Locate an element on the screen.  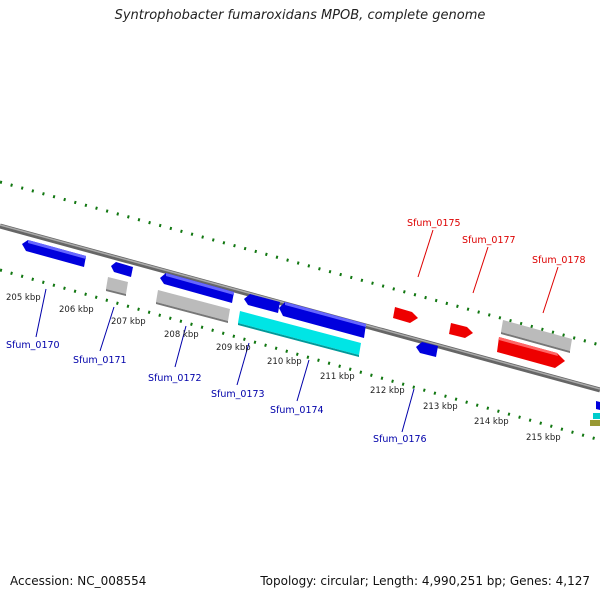
gene-partial-right-blue is located at coordinates (598, 405).